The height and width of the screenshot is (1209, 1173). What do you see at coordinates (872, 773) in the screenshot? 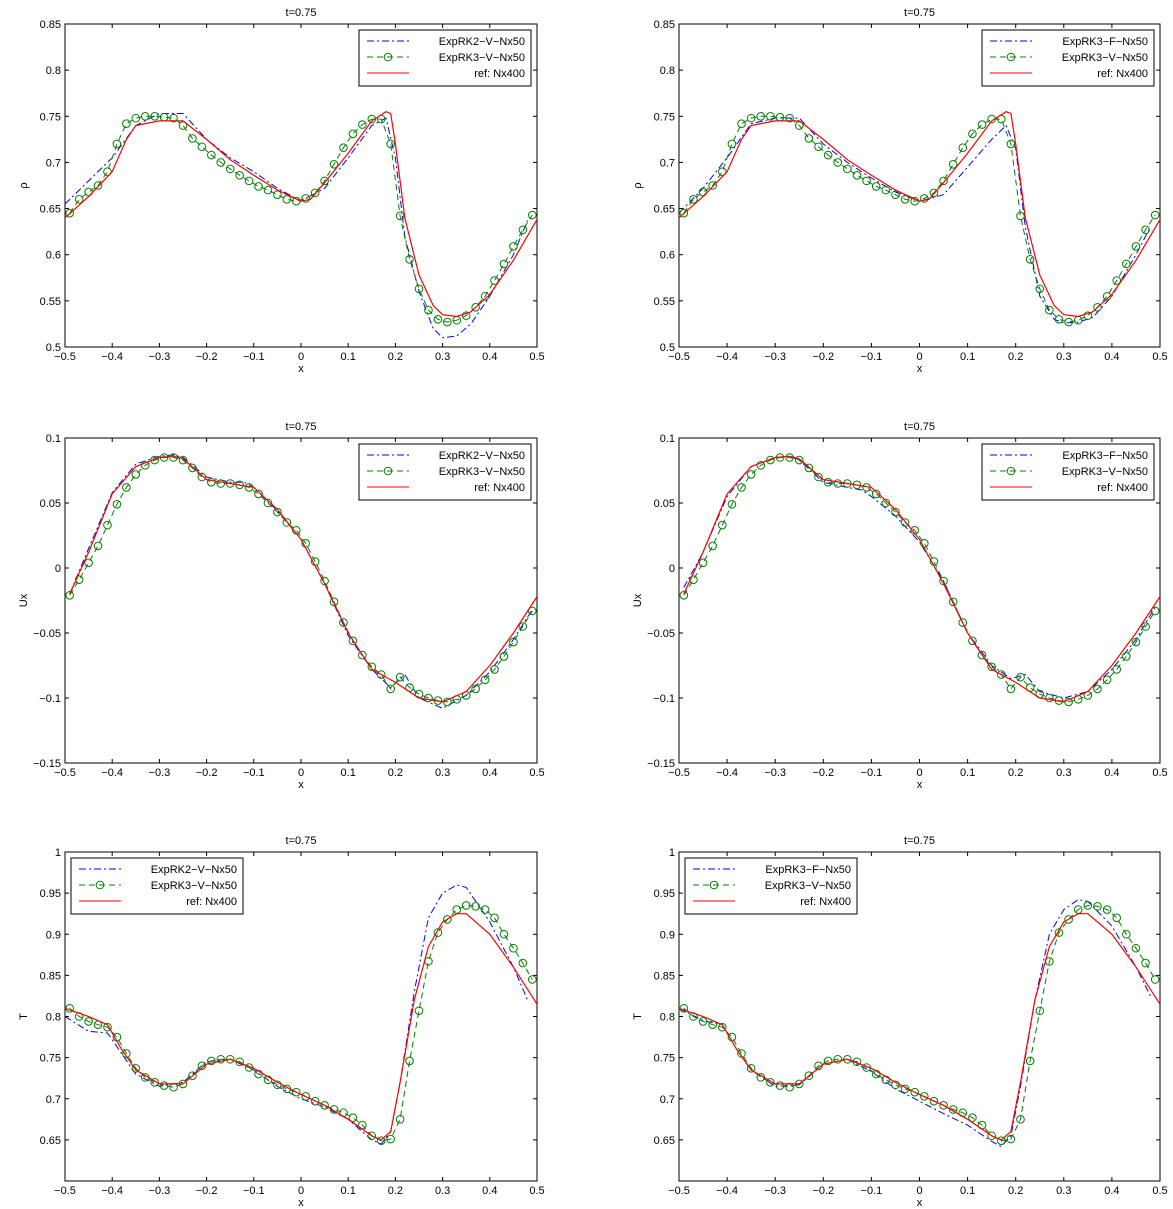
I see `x-tick-label: −0.1` at bounding box center [872, 773].